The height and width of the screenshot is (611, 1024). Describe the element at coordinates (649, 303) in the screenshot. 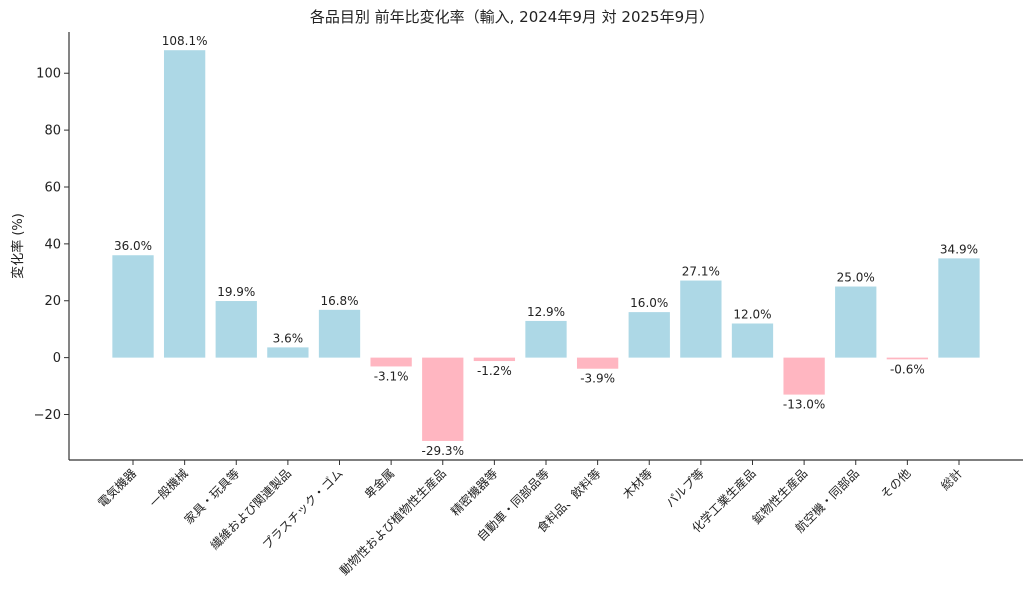

I see `data-label: 16.0%` at that location.